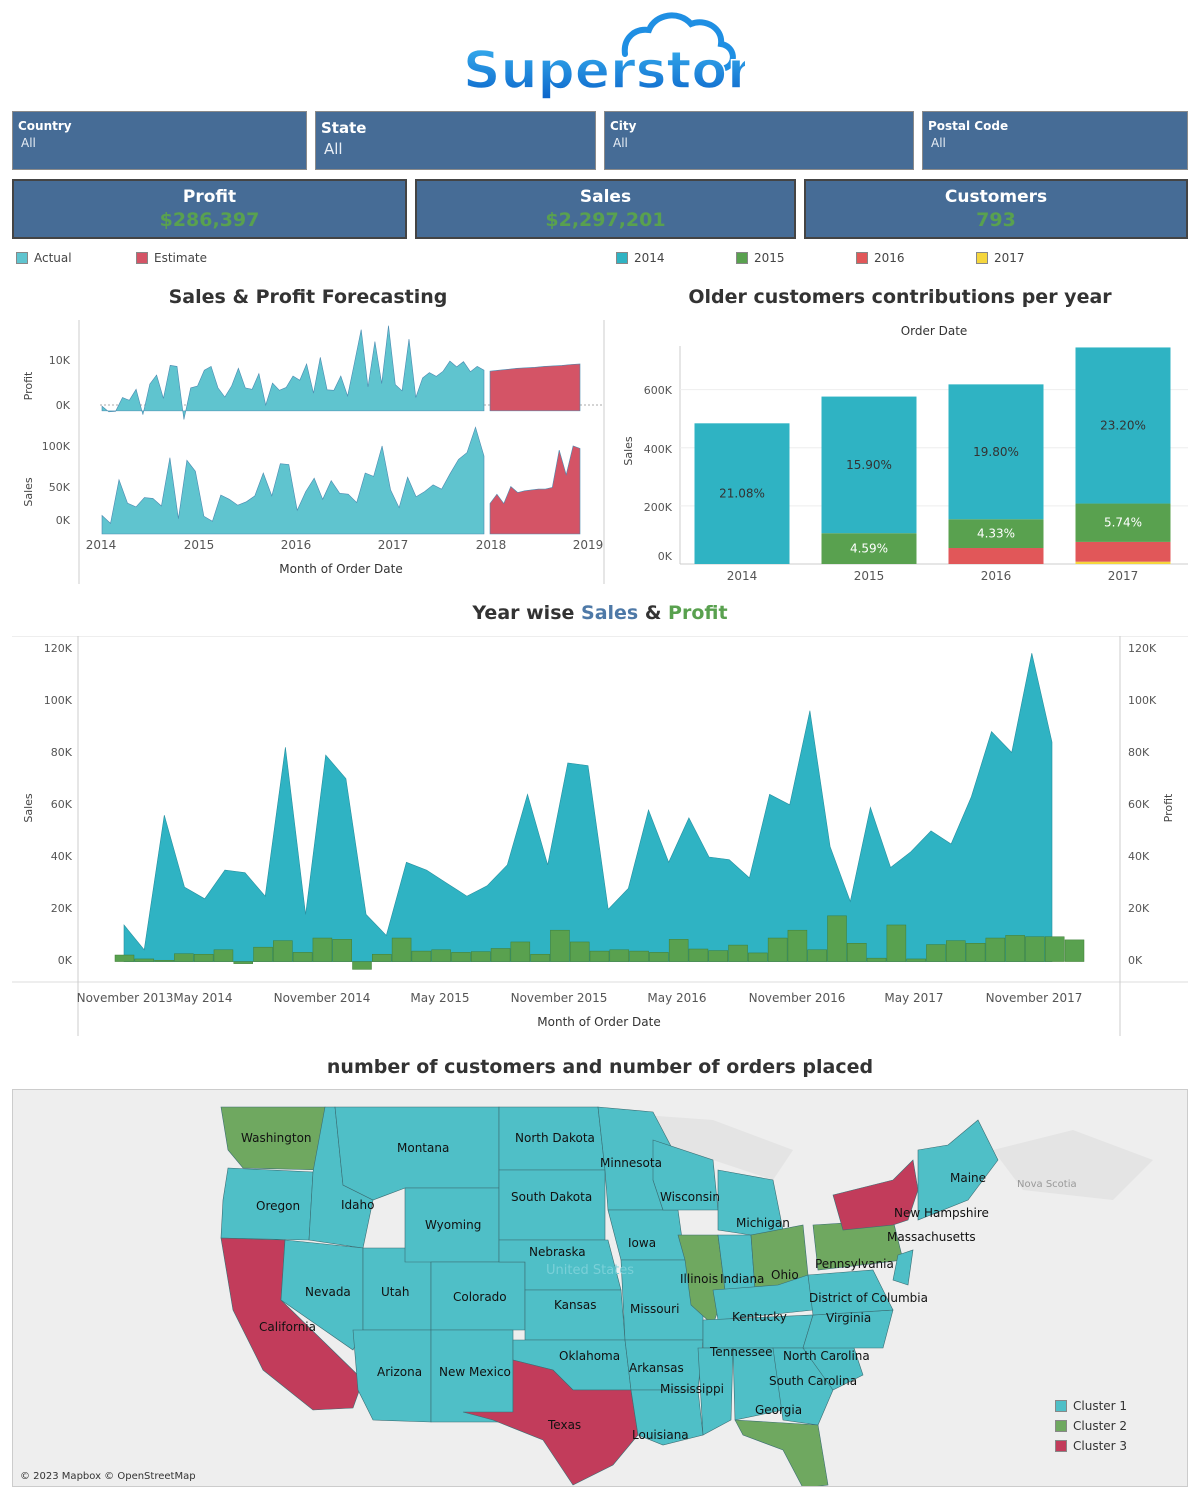  Describe the element at coordinates (550, 1422) in the screenshot. I see `state-texas` at that location.